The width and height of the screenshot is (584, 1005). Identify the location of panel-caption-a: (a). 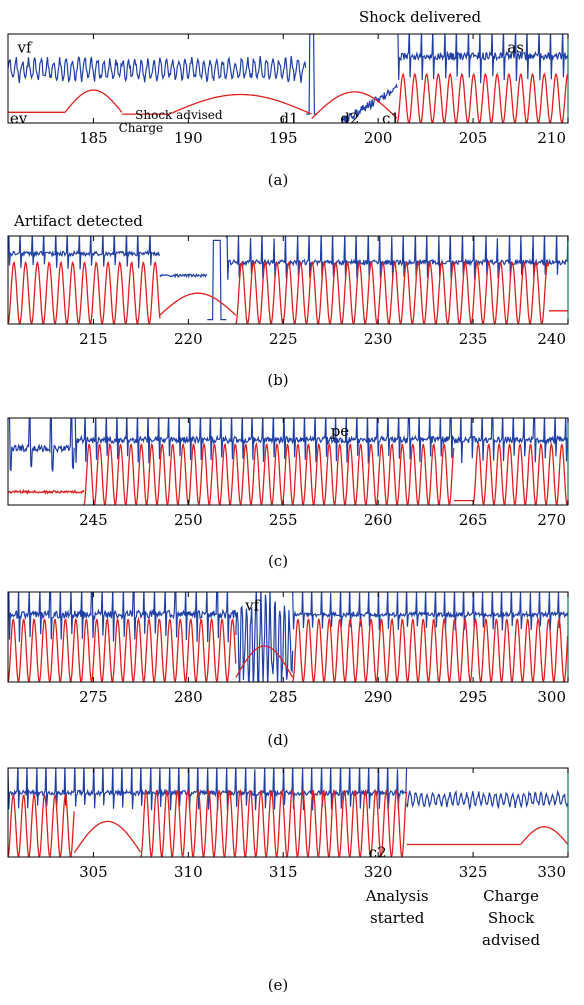
(278, 180).